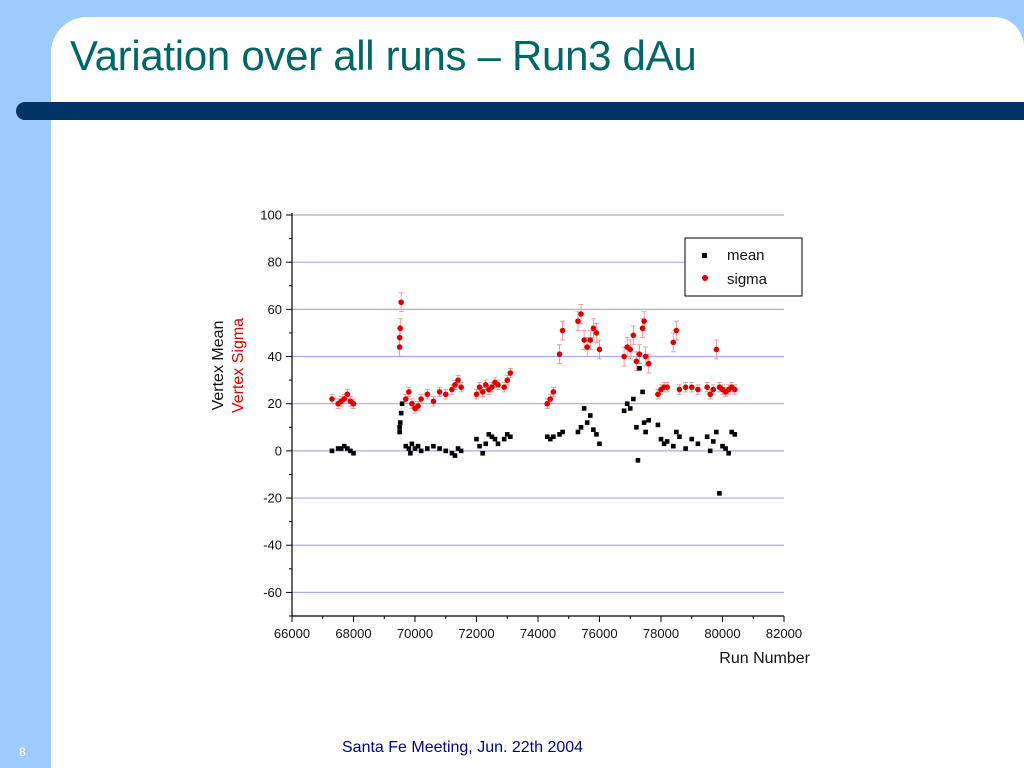  Describe the element at coordinates (383, 55) in the screenshot. I see `slide-title: Variation over all runs – Run3 dAu` at that location.